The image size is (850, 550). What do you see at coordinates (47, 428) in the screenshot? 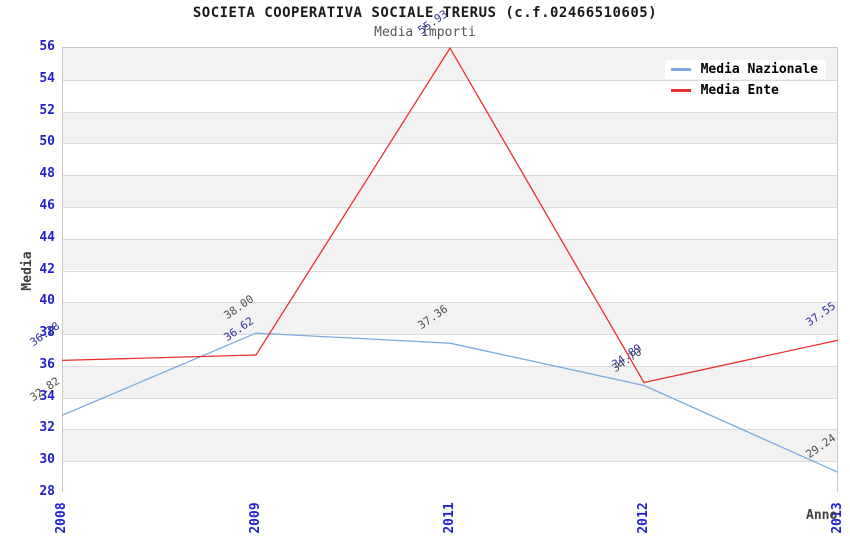
I see `y-tick-label: 32` at bounding box center [47, 428].